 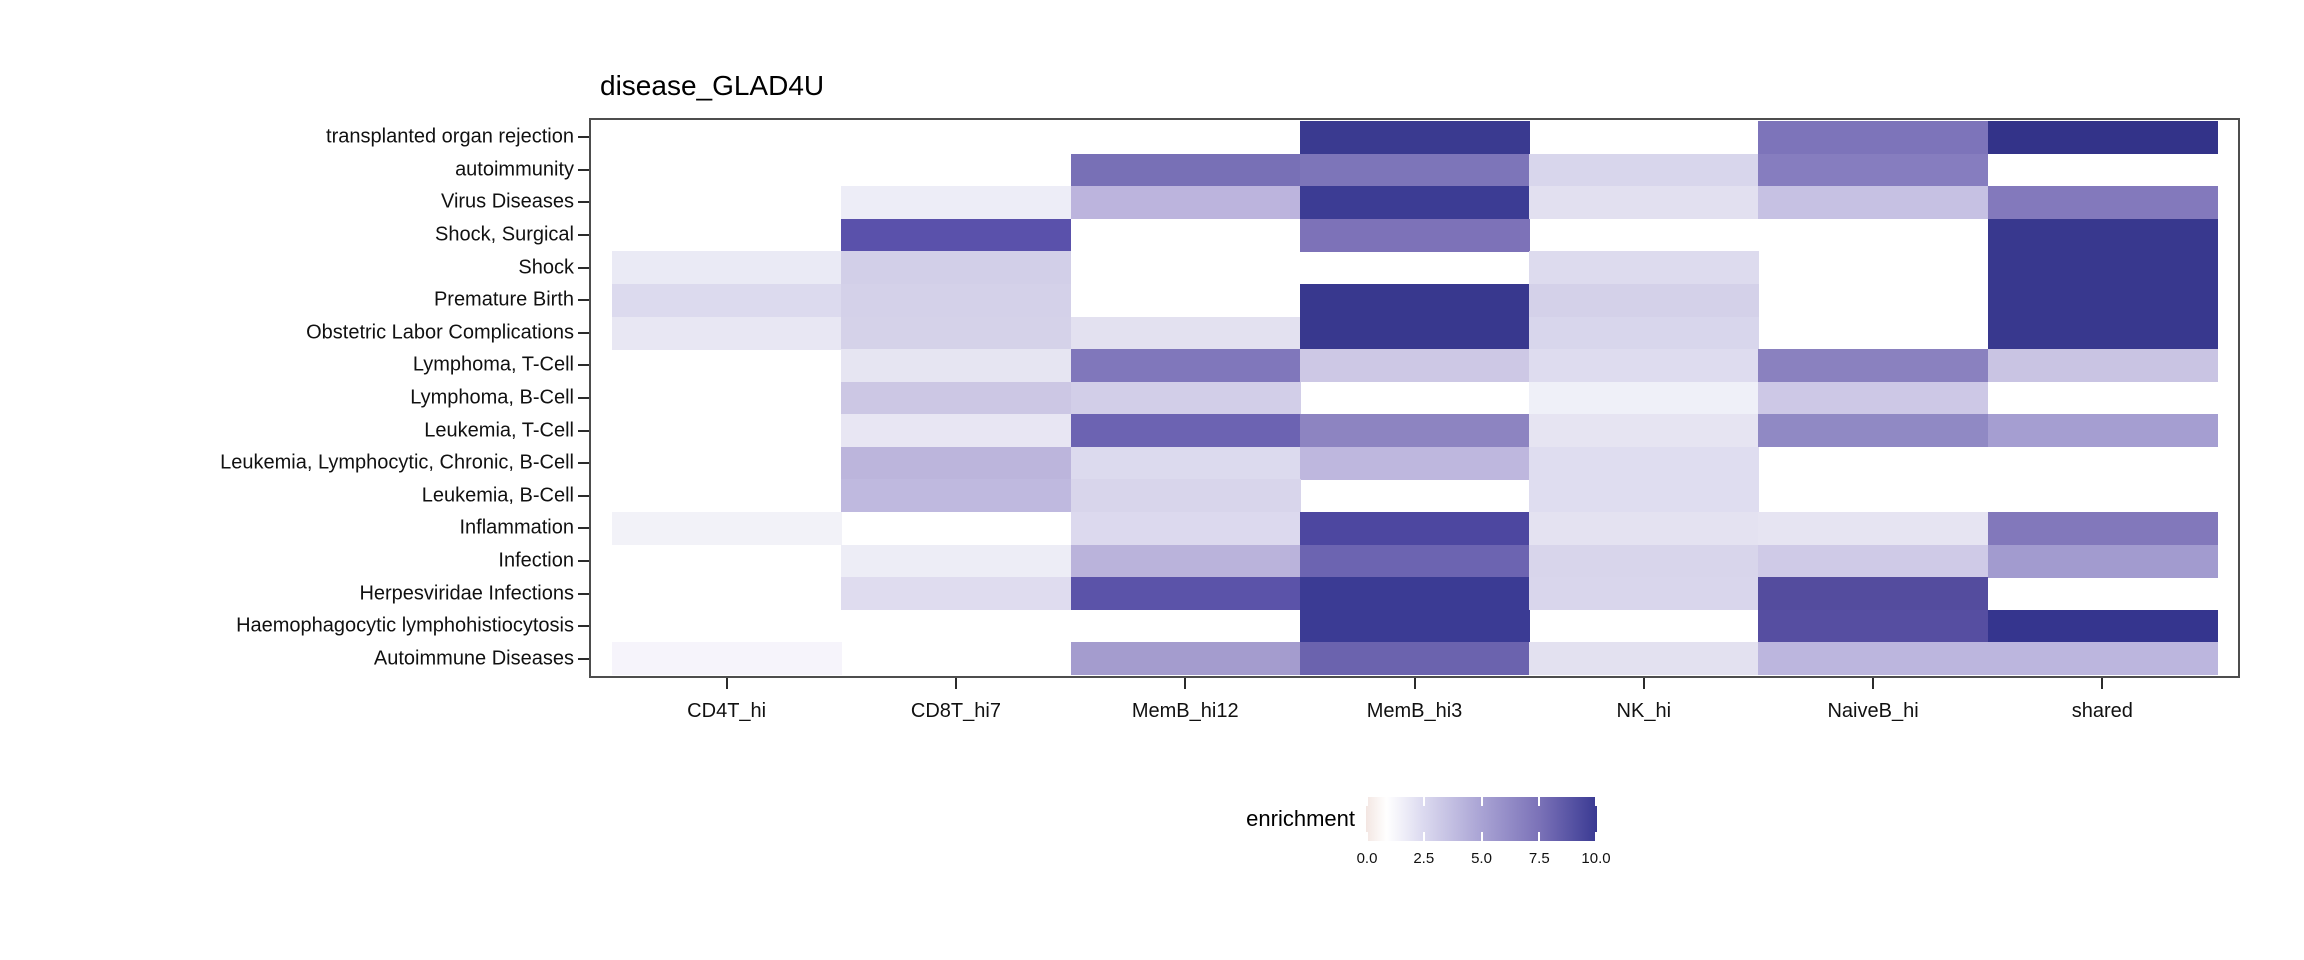 I want to click on y-axis-label: Leukemia, Lymphocytic, Chronic, B-Cell, so click(x=397, y=462).